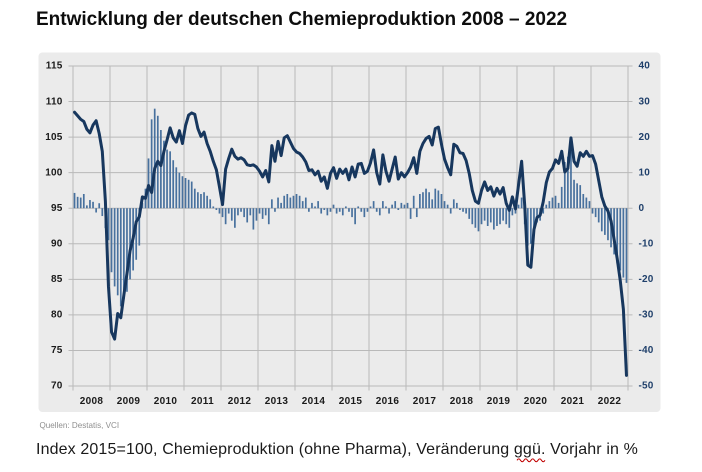 Image resolution: width=702 pixels, height=472 pixels. I want to click on svg-text: 30, so click(645, 101).